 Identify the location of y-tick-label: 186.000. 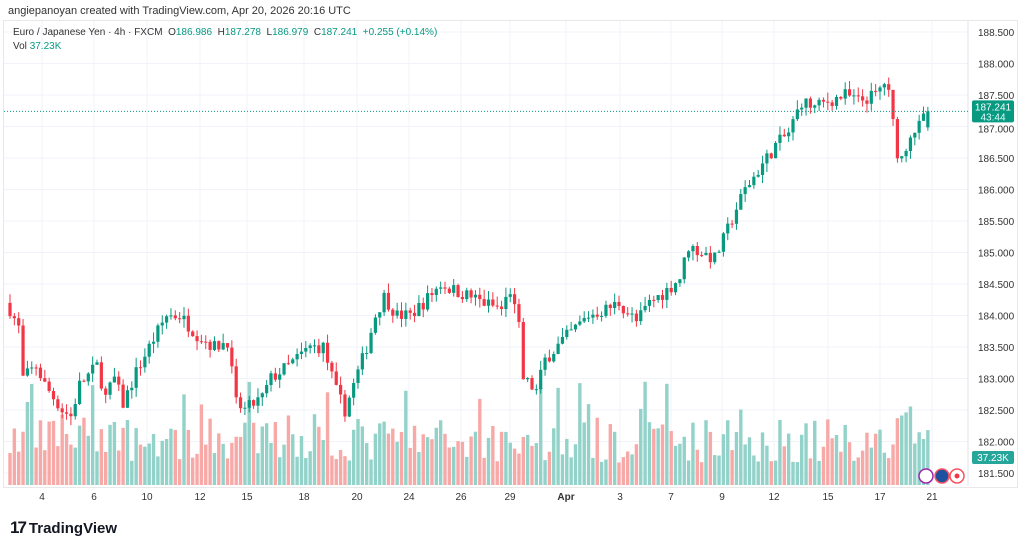
(996, 191).